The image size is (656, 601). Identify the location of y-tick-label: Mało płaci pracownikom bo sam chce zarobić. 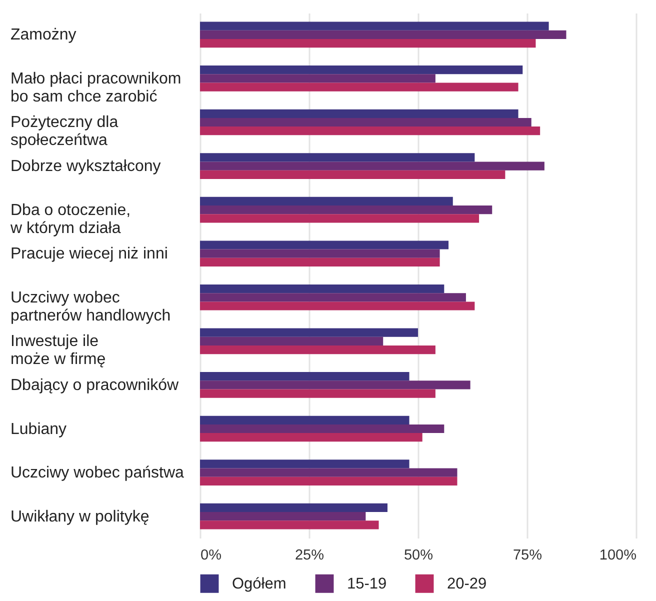
(96, 88).